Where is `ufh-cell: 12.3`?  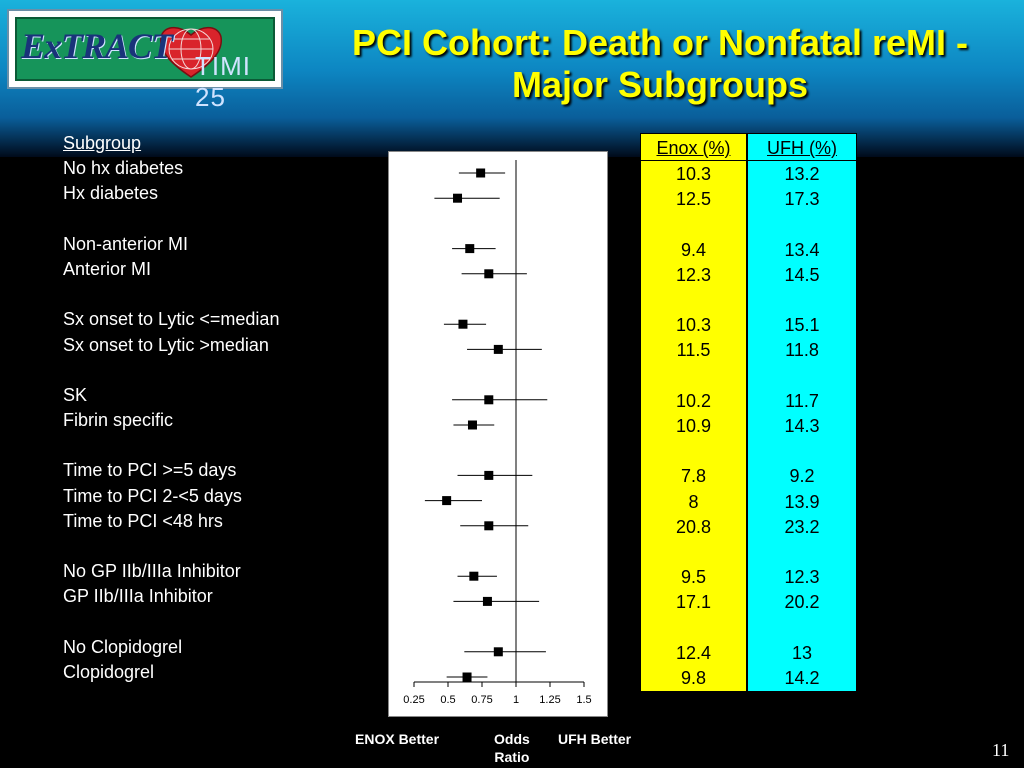 ufh-cell: 12.3 is located at coordinates (802, 577).